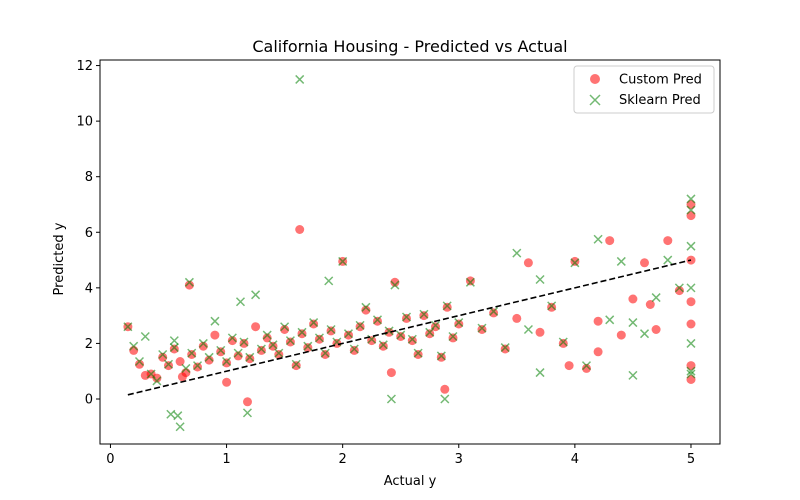  I want to click on legend: Custom Pred Sklearn Pred, so click(644, 89).